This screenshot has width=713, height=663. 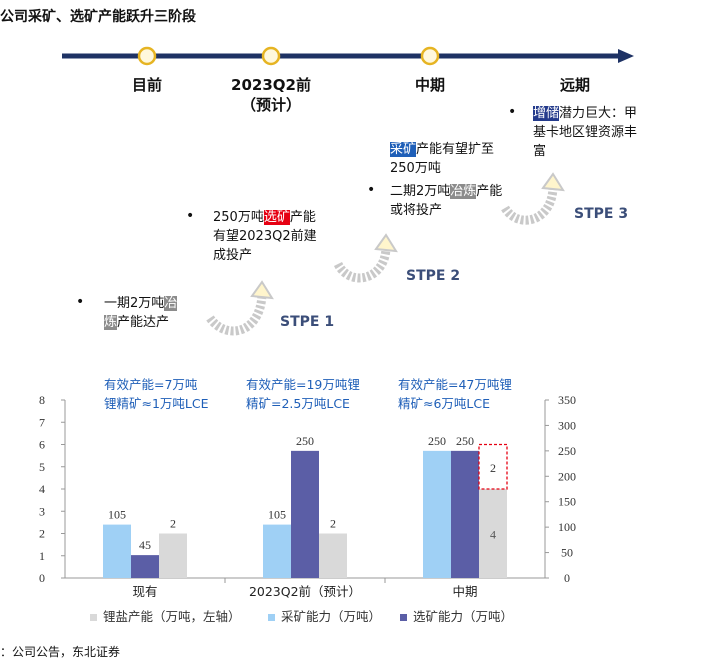 I want to click on figure-title: 公司采矿、选矿产能跃升三阶段, so click(x=98, y=17).